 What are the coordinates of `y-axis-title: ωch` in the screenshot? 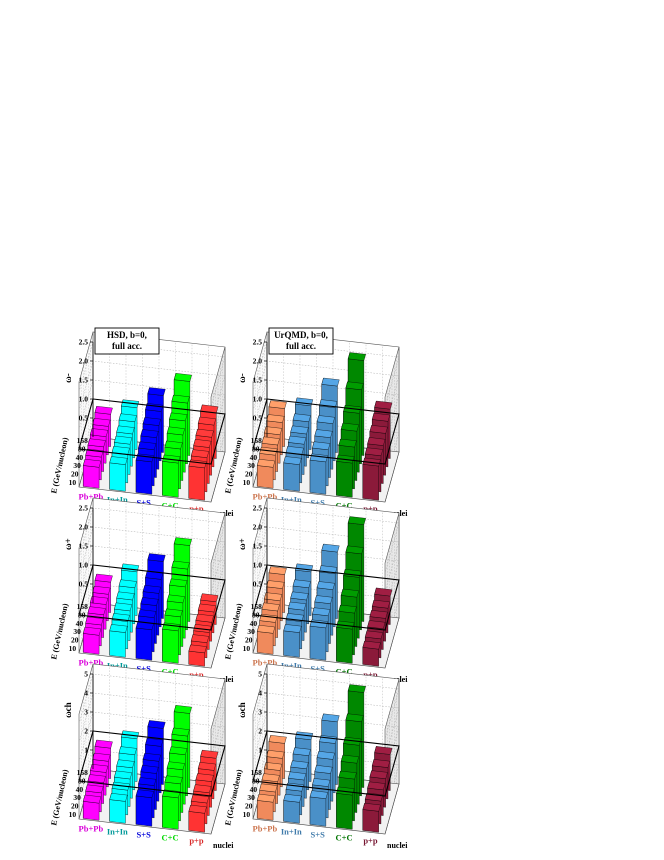 It's located at (68, 710).